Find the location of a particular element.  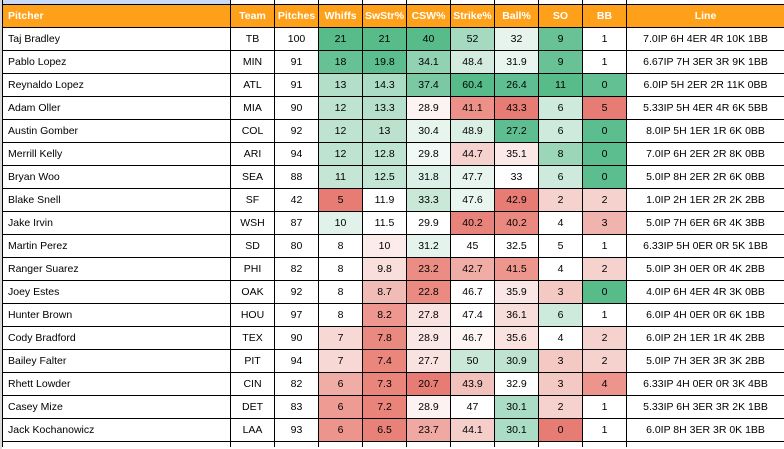

cell-pitches: 92 is located at coordinates (296, 131).